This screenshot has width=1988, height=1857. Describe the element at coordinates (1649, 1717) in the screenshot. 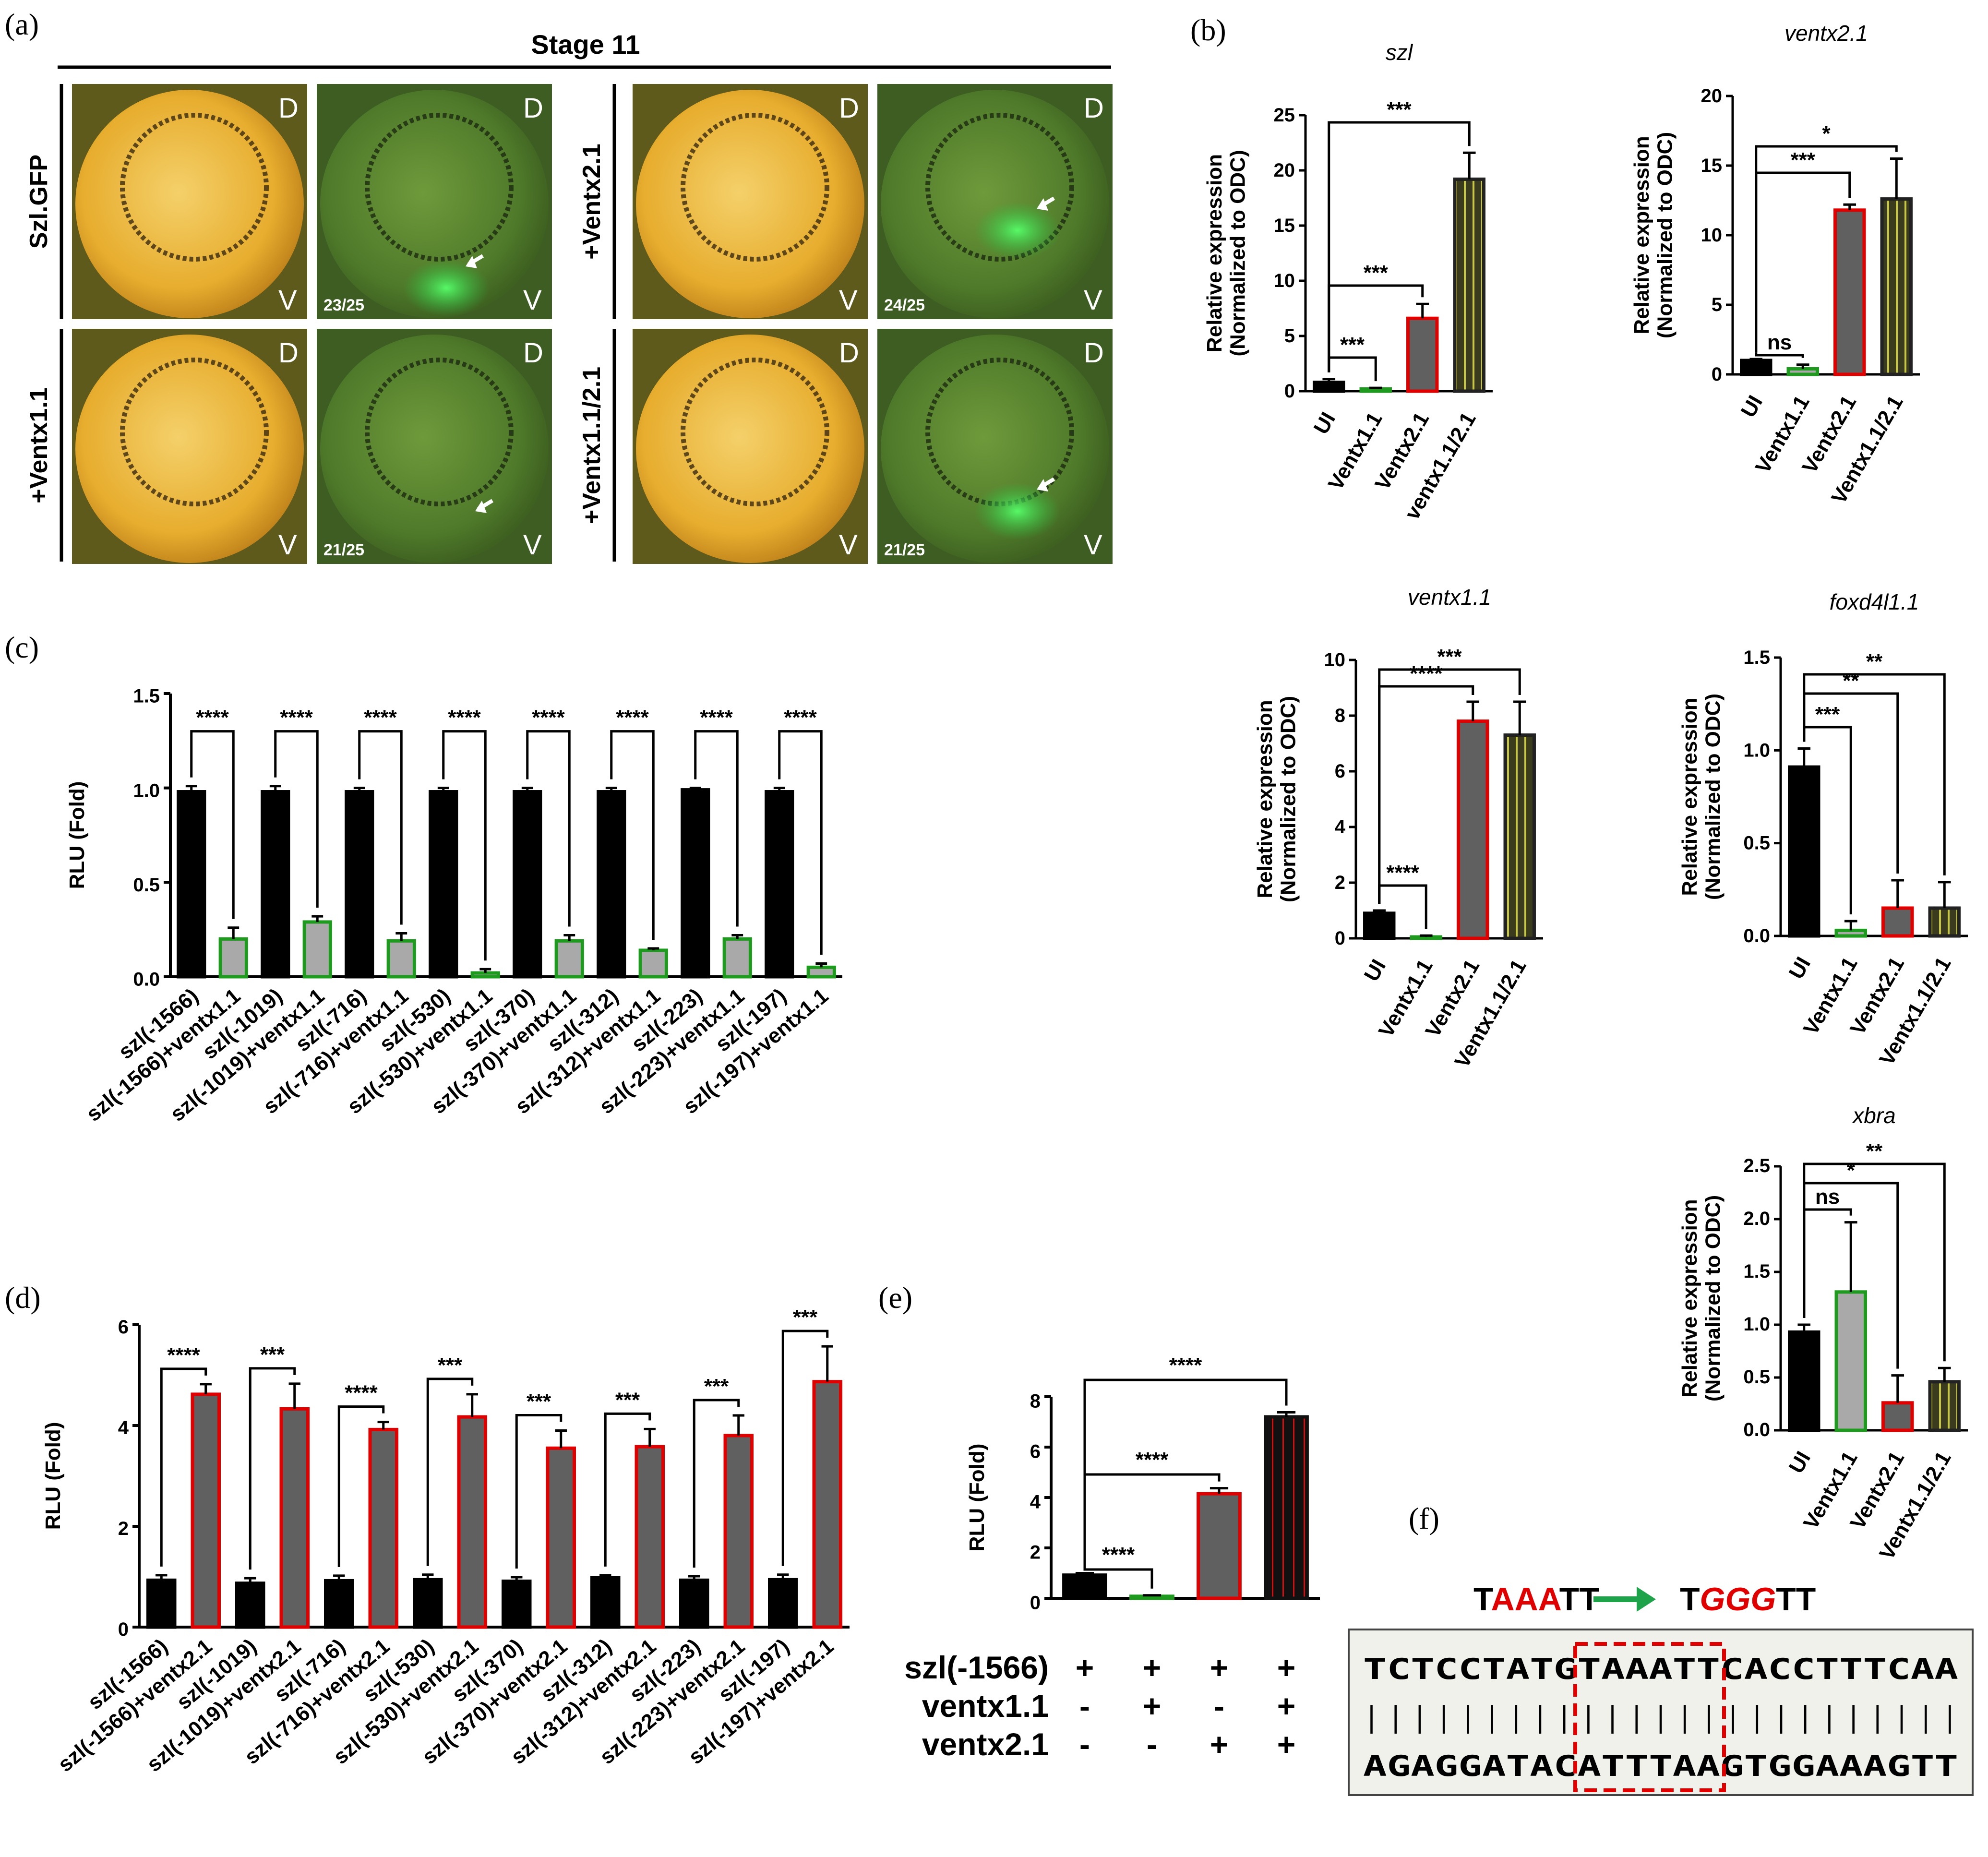

I see `motif-box` at that location.